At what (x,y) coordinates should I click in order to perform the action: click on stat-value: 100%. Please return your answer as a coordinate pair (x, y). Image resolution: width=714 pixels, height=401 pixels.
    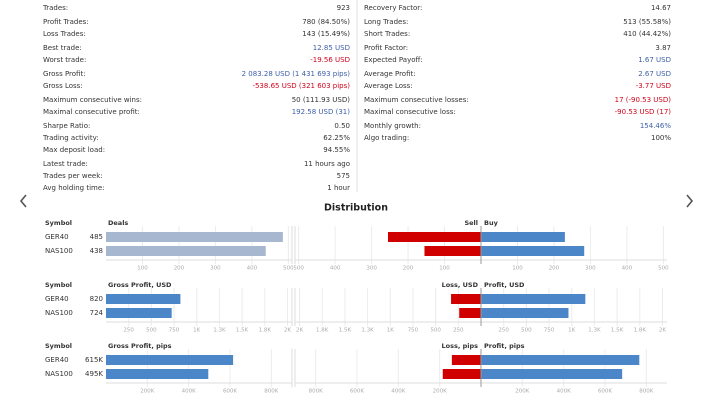
    Looking at the image, I should click on (661, 138).